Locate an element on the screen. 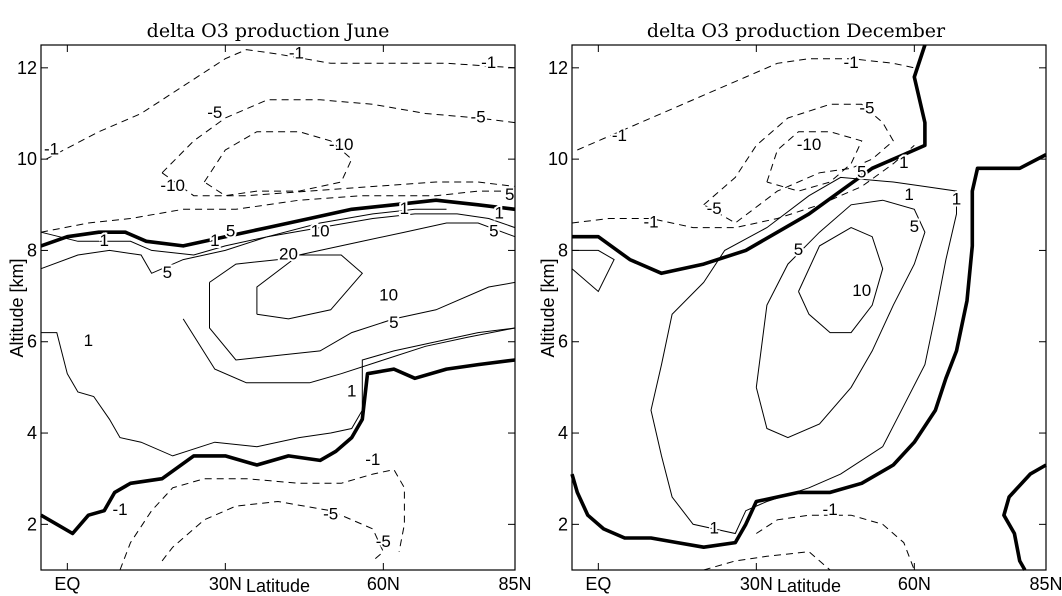 The image size is (1062, 596). contour-label: 20 is located at coordinates (288, 253).